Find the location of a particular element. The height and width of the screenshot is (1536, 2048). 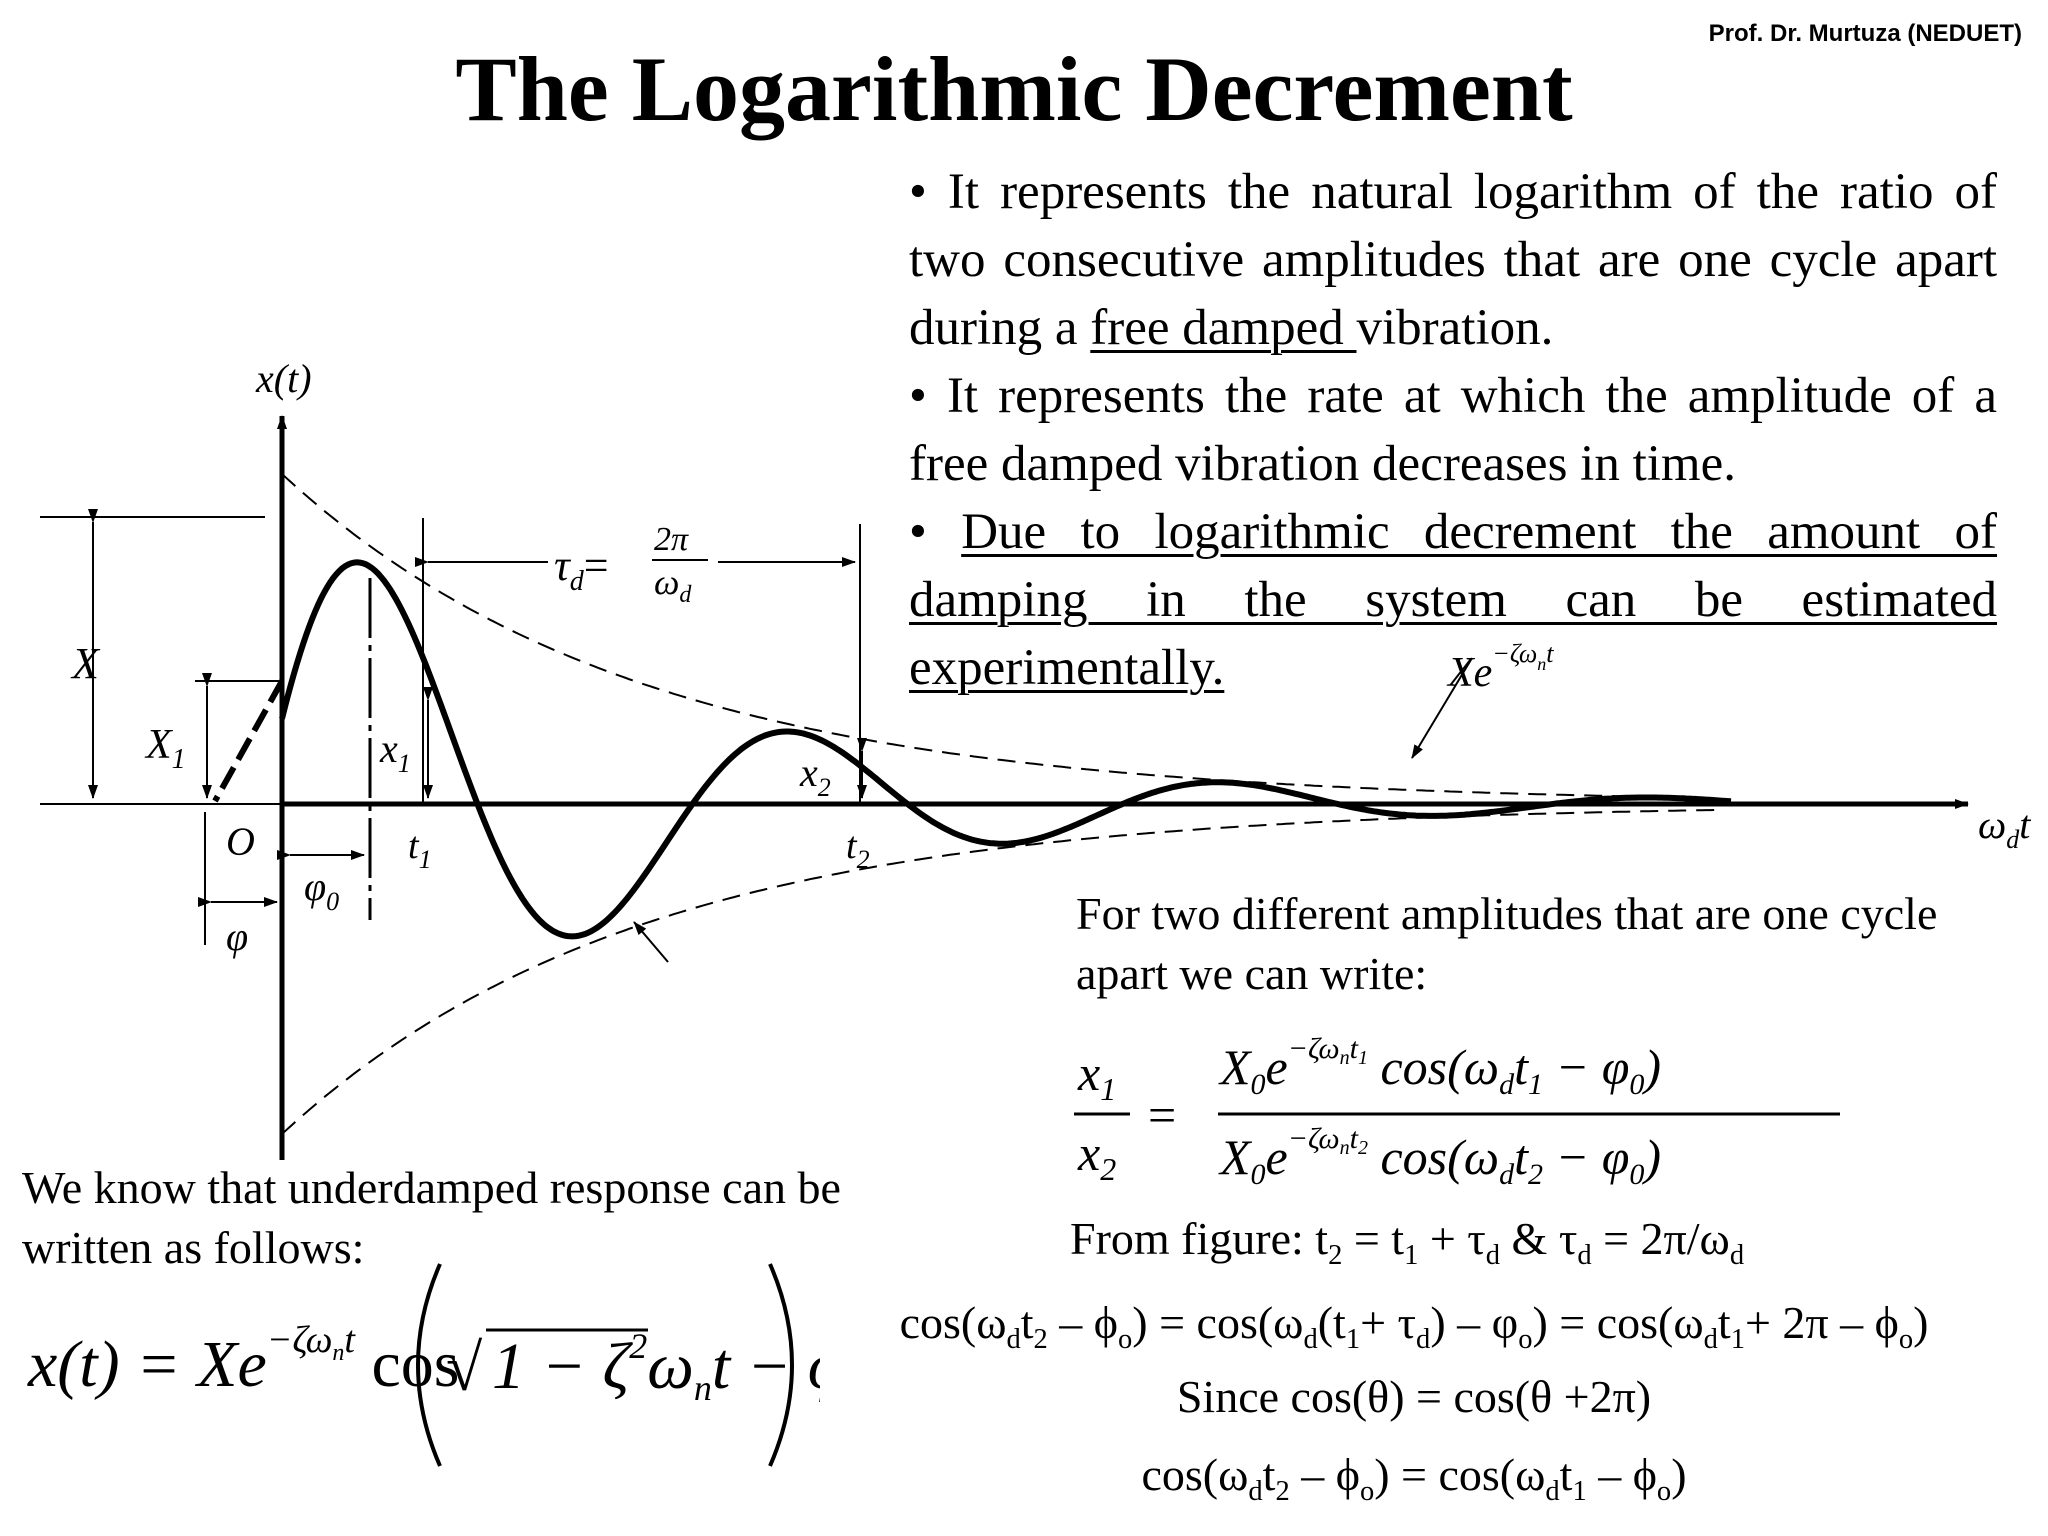

tau-label: τd= is located at coordinates (581, 569).